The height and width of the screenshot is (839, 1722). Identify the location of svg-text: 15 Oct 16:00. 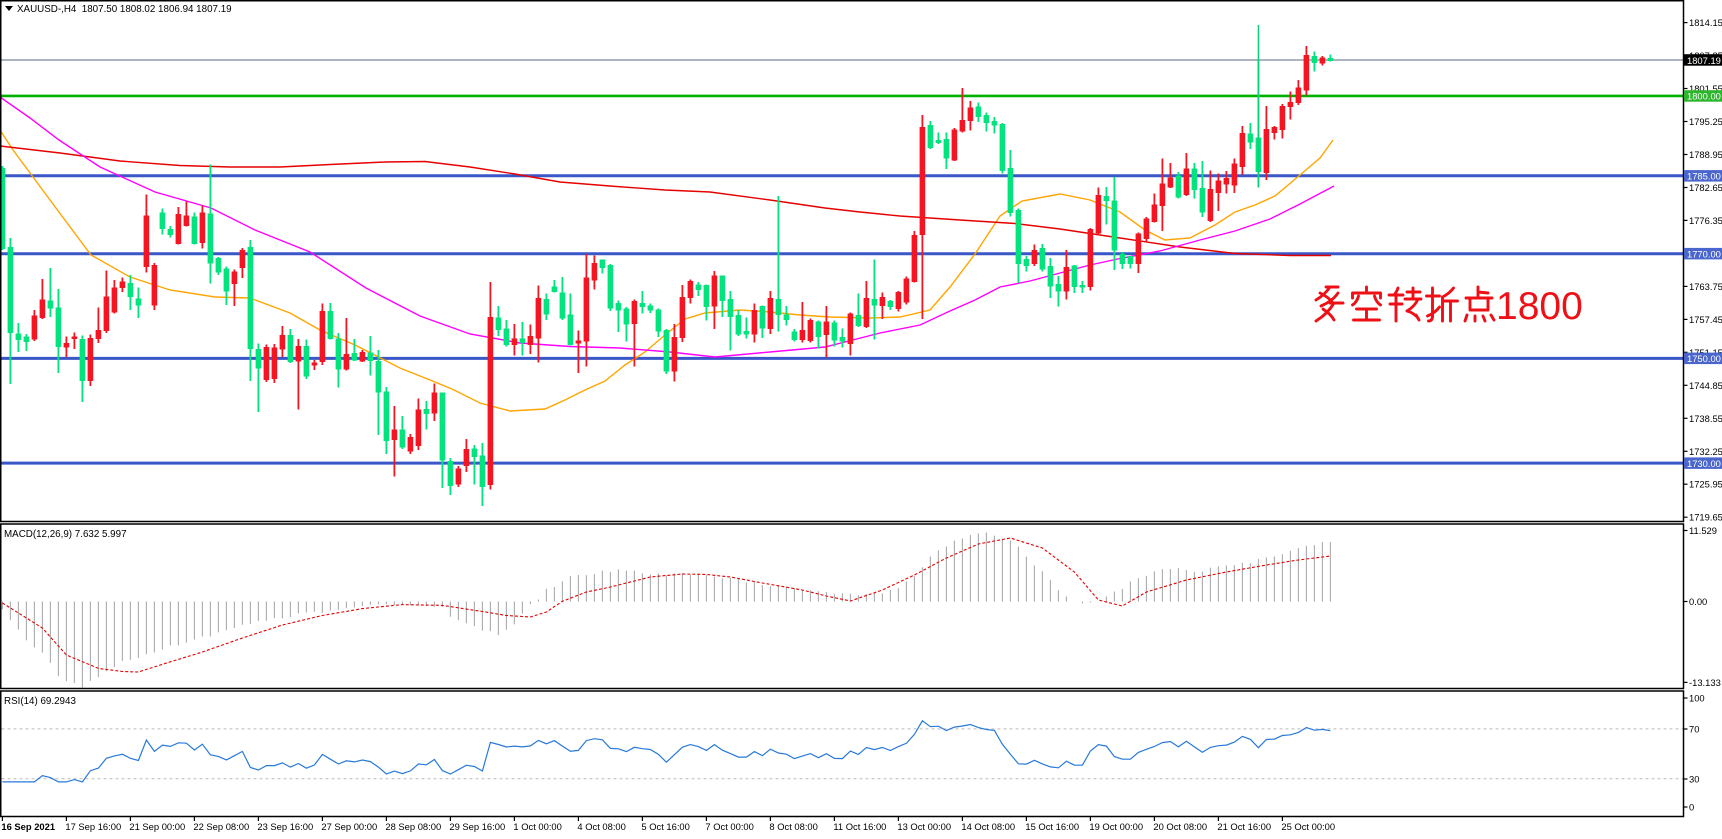
(1052, 826).